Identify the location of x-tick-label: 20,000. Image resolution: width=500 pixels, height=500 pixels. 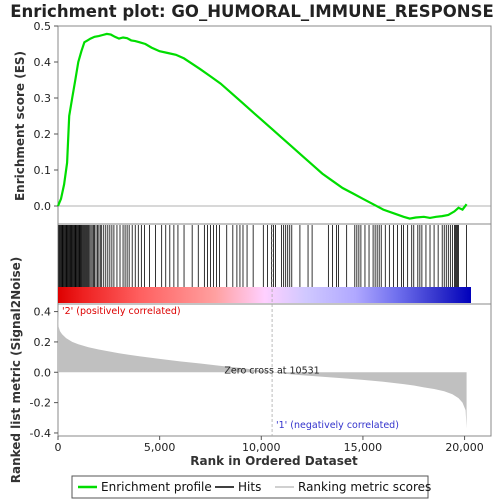
(464, 447).